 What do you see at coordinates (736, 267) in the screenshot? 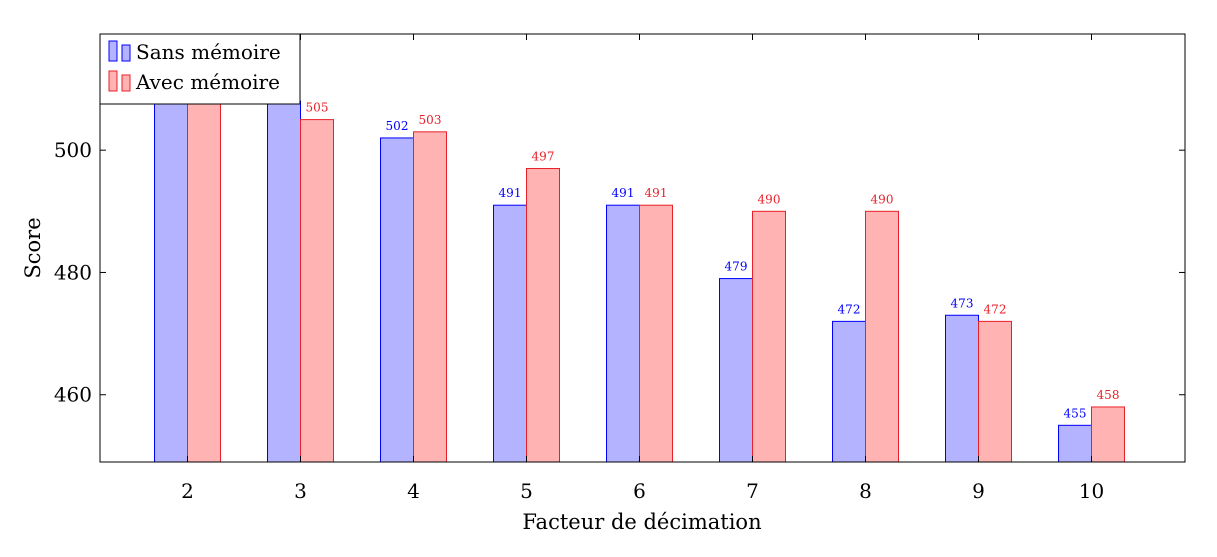
I see `data-label-sans-memoire-7: 479` at bounding box center [736, 267].